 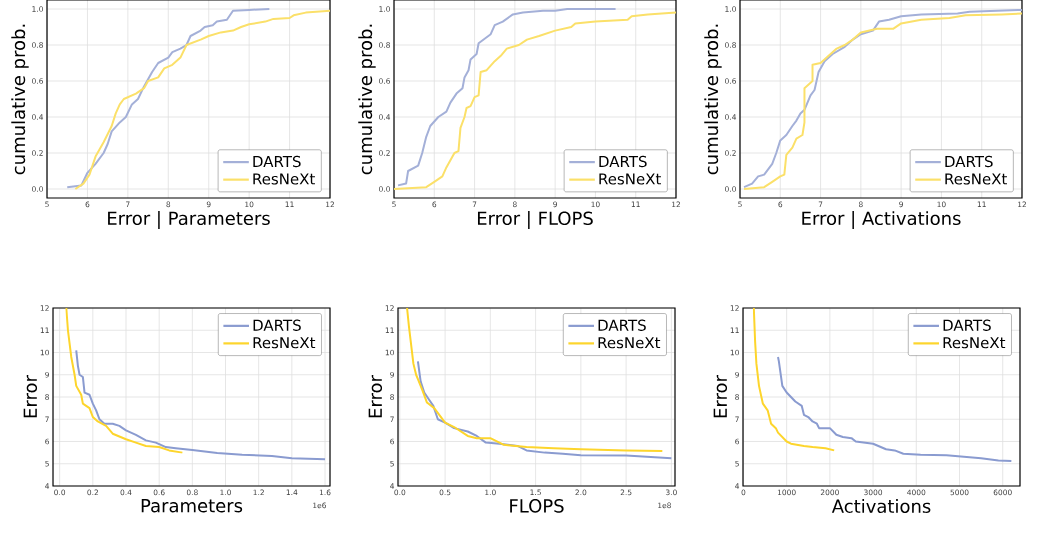 What do you see at coordinates (192, 506) in the screenshot?
I see `x-axis-title: Parameters` at bounding box center [192, 506].